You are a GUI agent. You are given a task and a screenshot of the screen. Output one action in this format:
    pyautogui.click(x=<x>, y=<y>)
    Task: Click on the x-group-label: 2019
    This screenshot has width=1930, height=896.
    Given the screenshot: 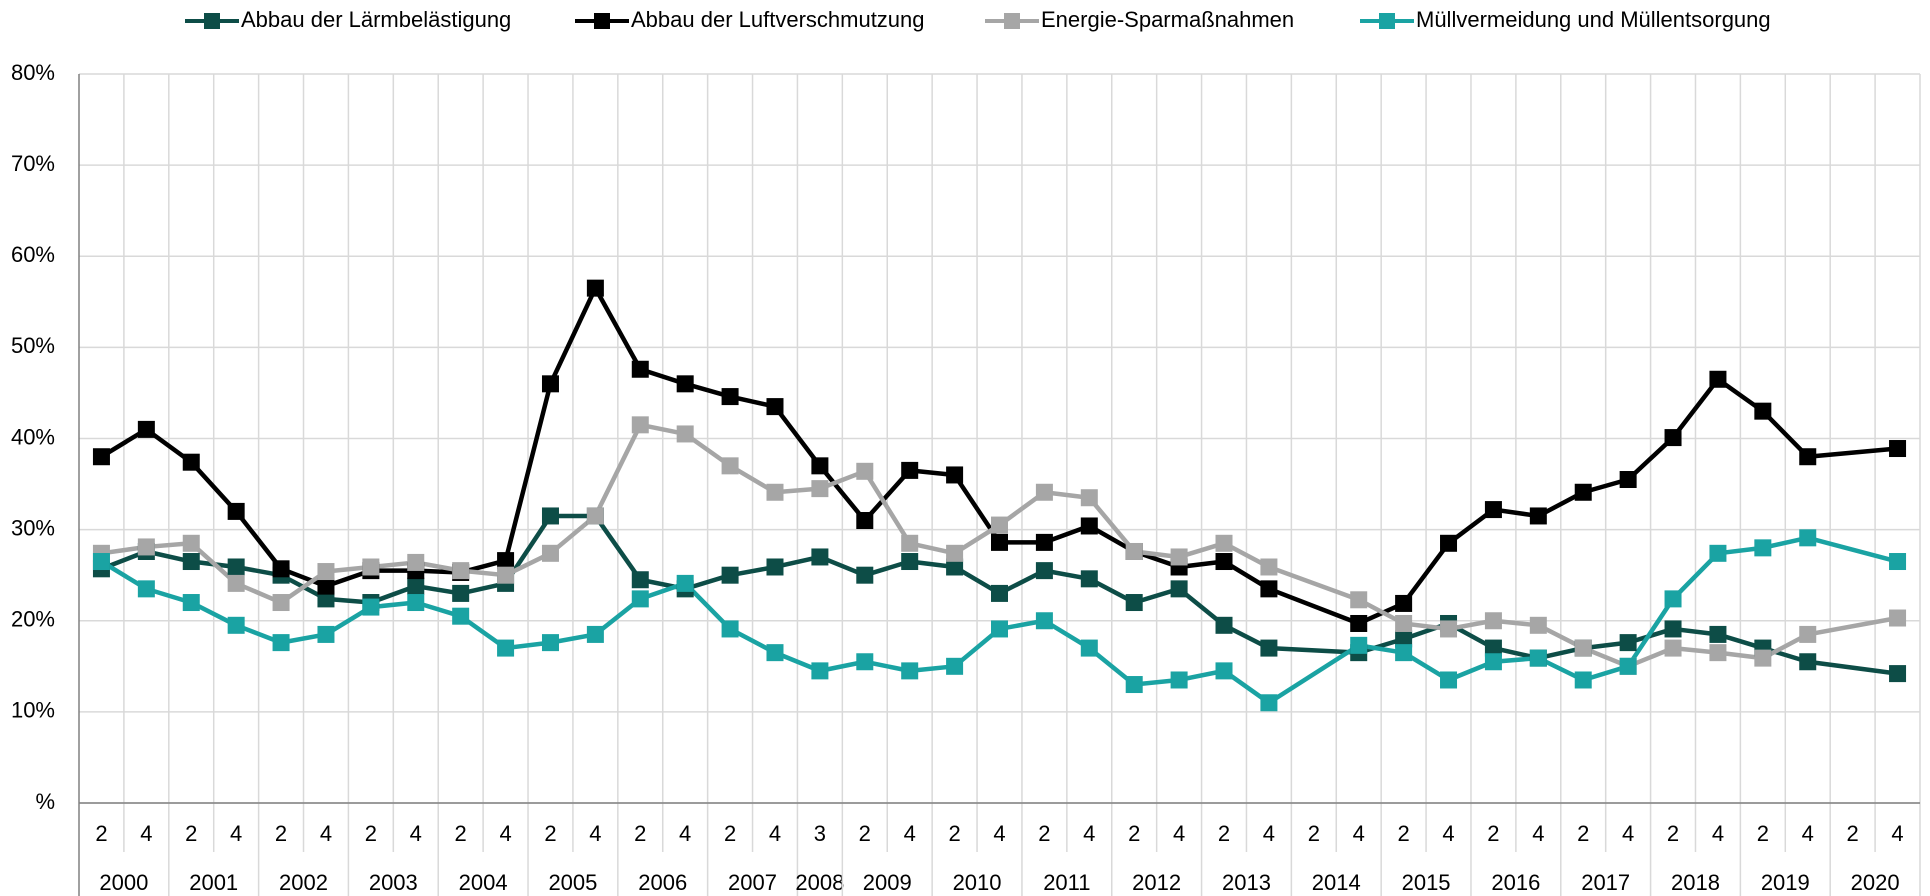 What is the action you would take?
    pyautogui.click(x=1785, y=882)
    